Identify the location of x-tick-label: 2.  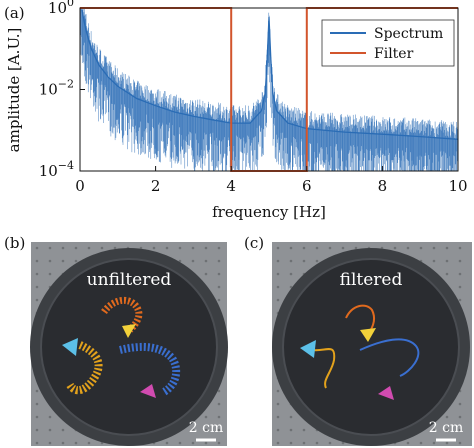
(156, 186).